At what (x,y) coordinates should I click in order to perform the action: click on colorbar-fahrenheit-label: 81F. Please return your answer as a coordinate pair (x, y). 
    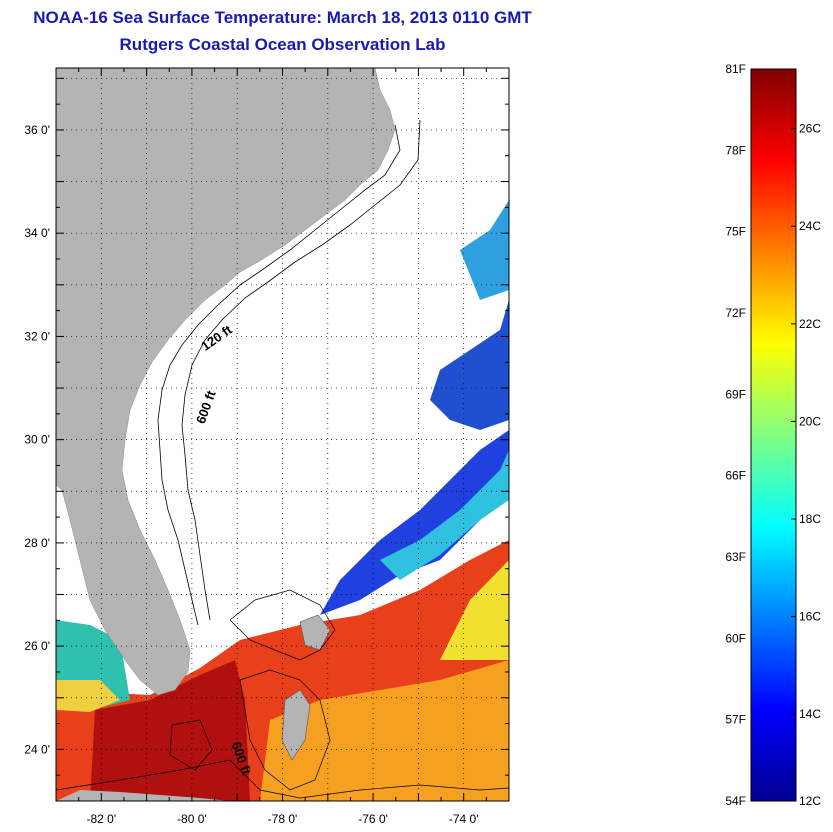
    Looking at the image, I should click on (735, 69).